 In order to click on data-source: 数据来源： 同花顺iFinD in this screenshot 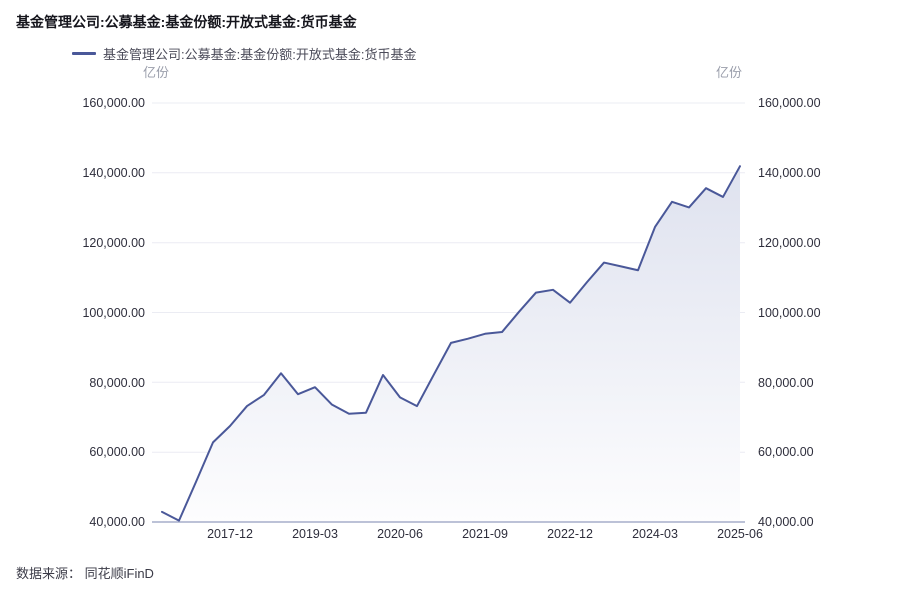, I will do `click(85, 573)`.